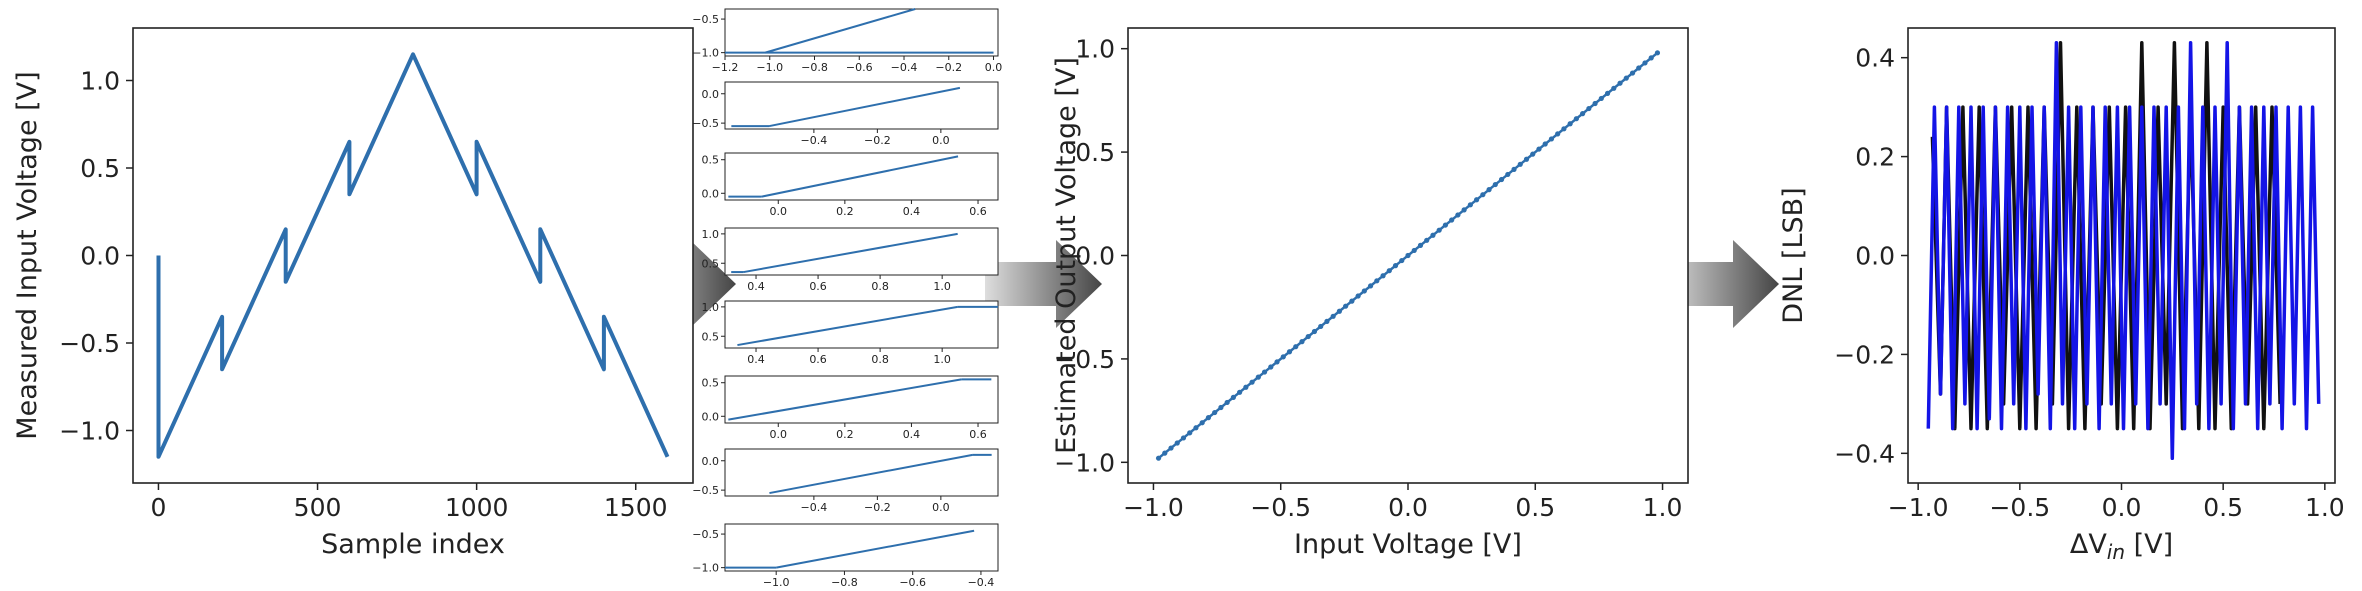 Image resolution: width=2362 pixels, height=591 pixels. I want to click on y-axis-label: DNL [LSB], so click(1793, 255).